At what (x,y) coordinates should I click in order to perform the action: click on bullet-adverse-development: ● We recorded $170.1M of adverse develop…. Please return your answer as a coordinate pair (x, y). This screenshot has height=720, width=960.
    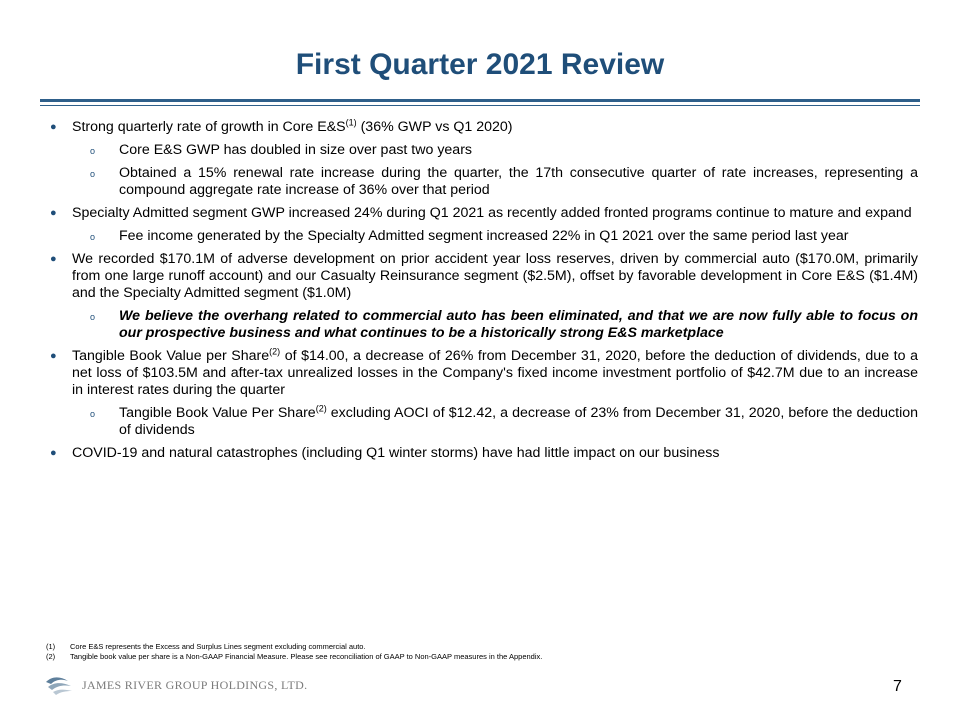
    Looking at the image, I should click on (484, 276).